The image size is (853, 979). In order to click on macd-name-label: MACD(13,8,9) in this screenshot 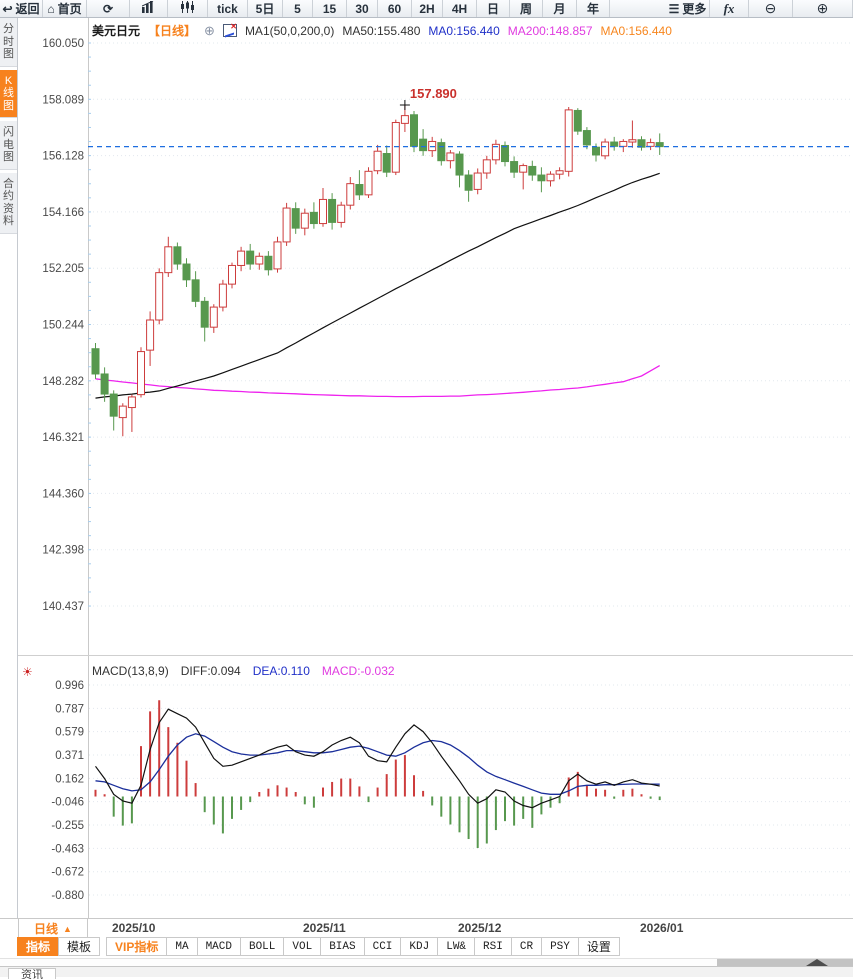, I will do `click(130, 671)`.